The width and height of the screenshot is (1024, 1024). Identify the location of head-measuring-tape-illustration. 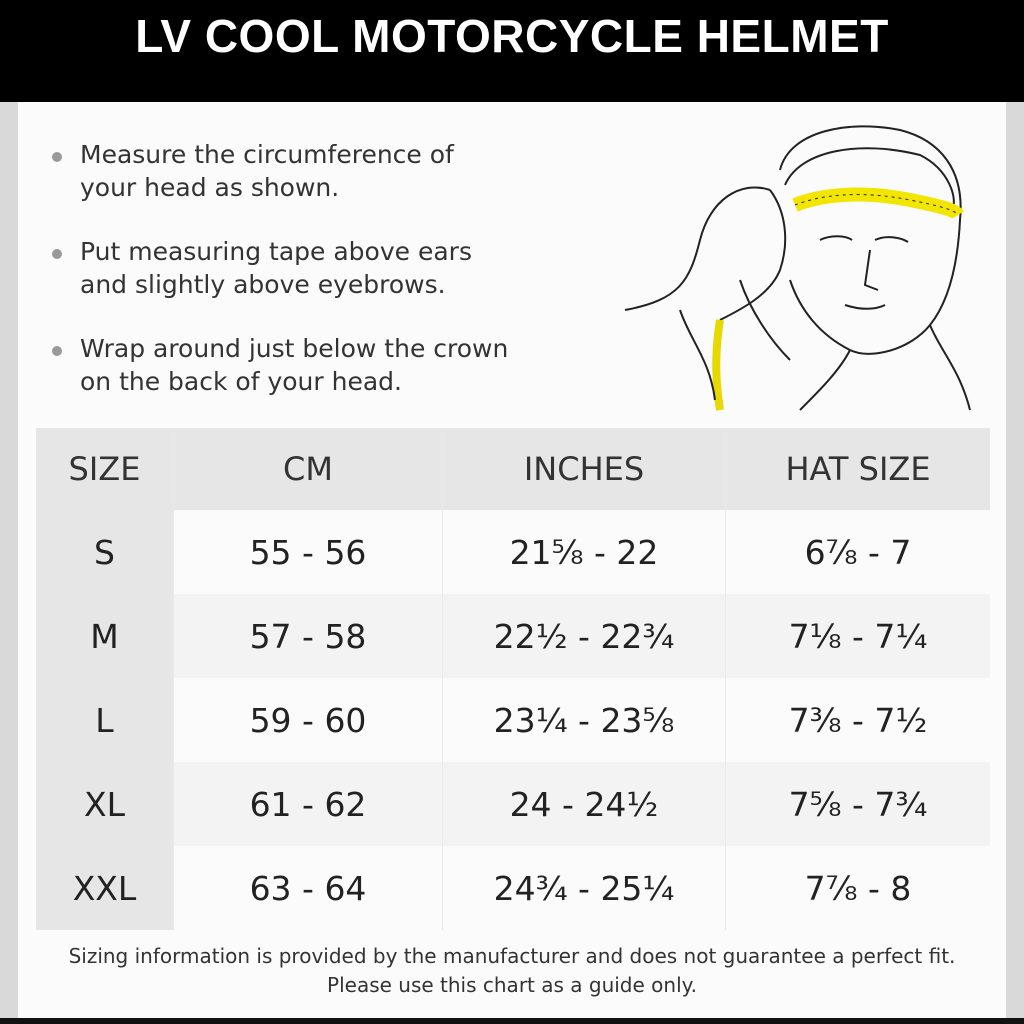
(797, 268).